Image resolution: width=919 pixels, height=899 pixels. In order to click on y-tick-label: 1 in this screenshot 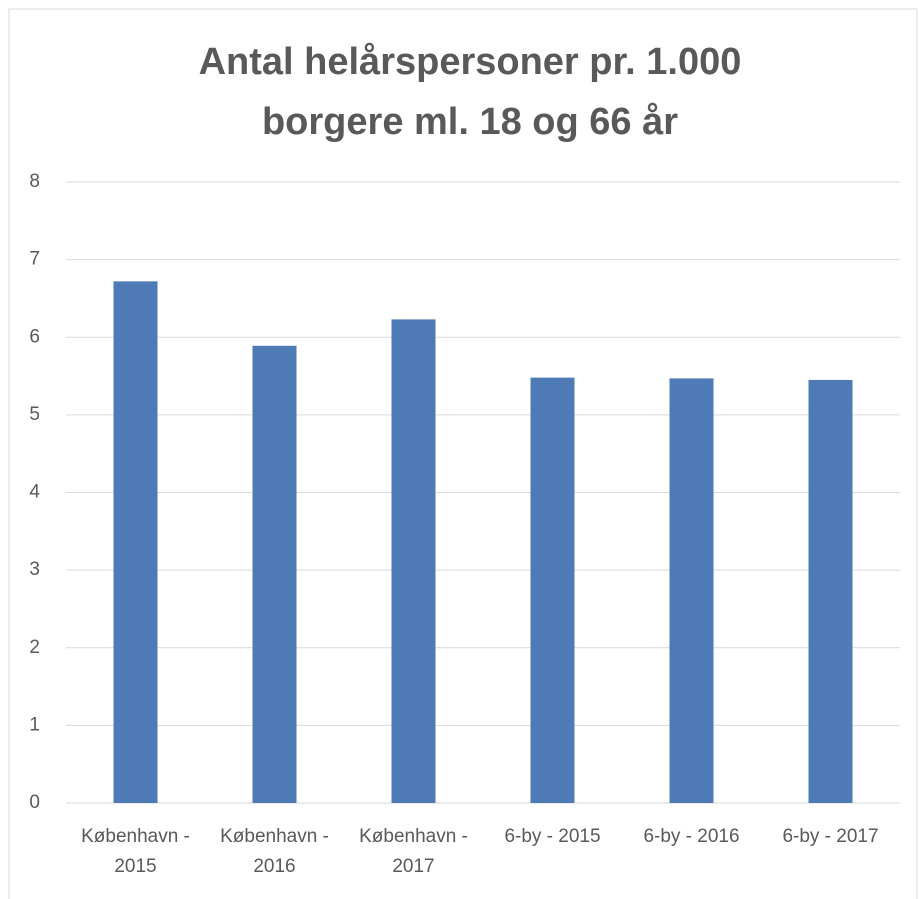, I will do `click(34, 724)`.